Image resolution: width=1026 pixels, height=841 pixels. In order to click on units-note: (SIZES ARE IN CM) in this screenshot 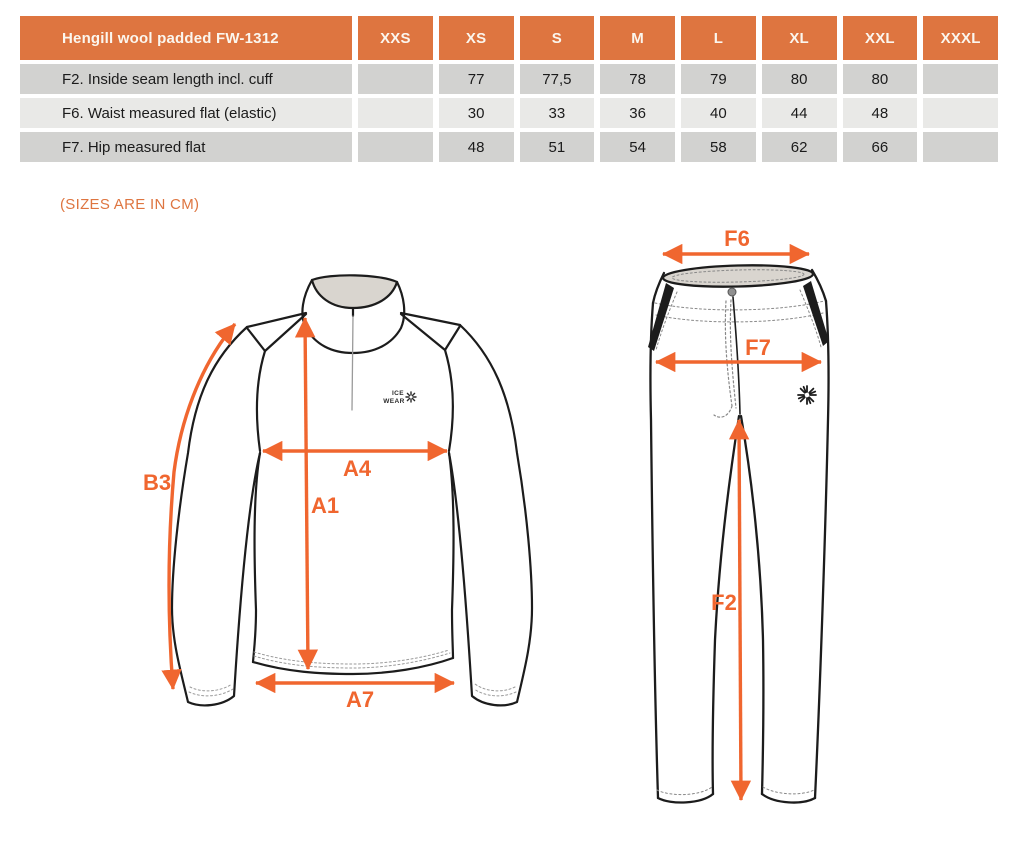, I will do `click(130, 204)`.